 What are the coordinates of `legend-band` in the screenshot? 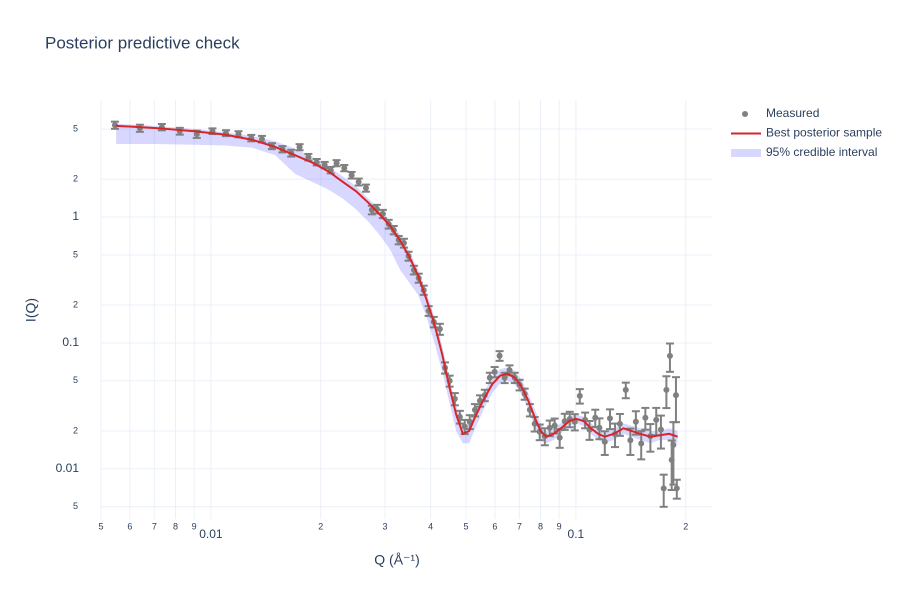 It's located at (746, 153).